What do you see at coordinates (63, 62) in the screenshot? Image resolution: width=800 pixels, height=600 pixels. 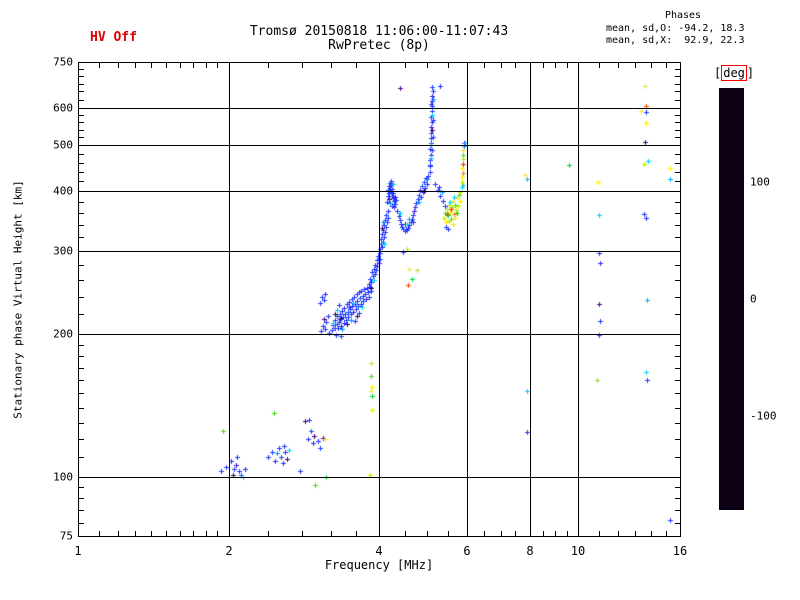 I see `y-tick-label: 750` at bounding box center [63, 62].